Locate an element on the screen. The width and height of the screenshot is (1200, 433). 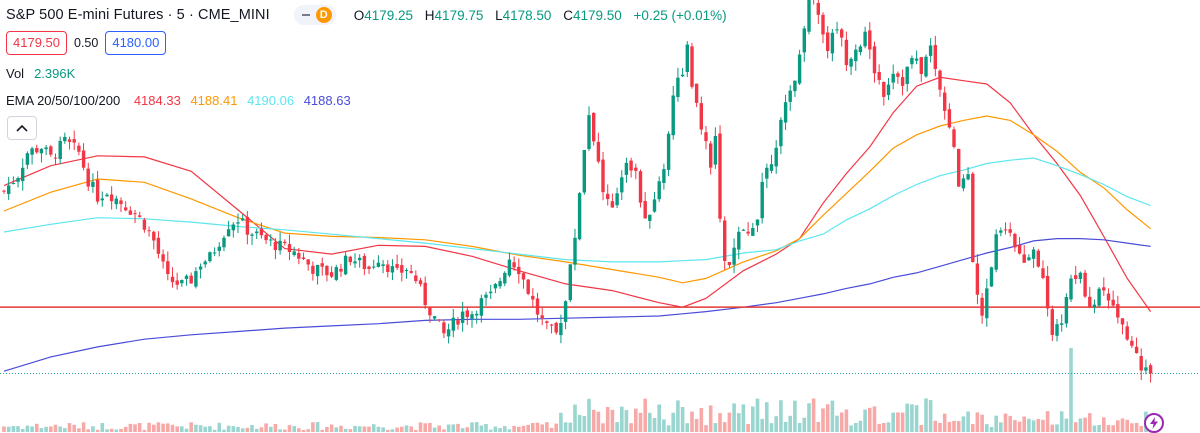
volume-value: 2.396K is located at coordinates (55, 73).